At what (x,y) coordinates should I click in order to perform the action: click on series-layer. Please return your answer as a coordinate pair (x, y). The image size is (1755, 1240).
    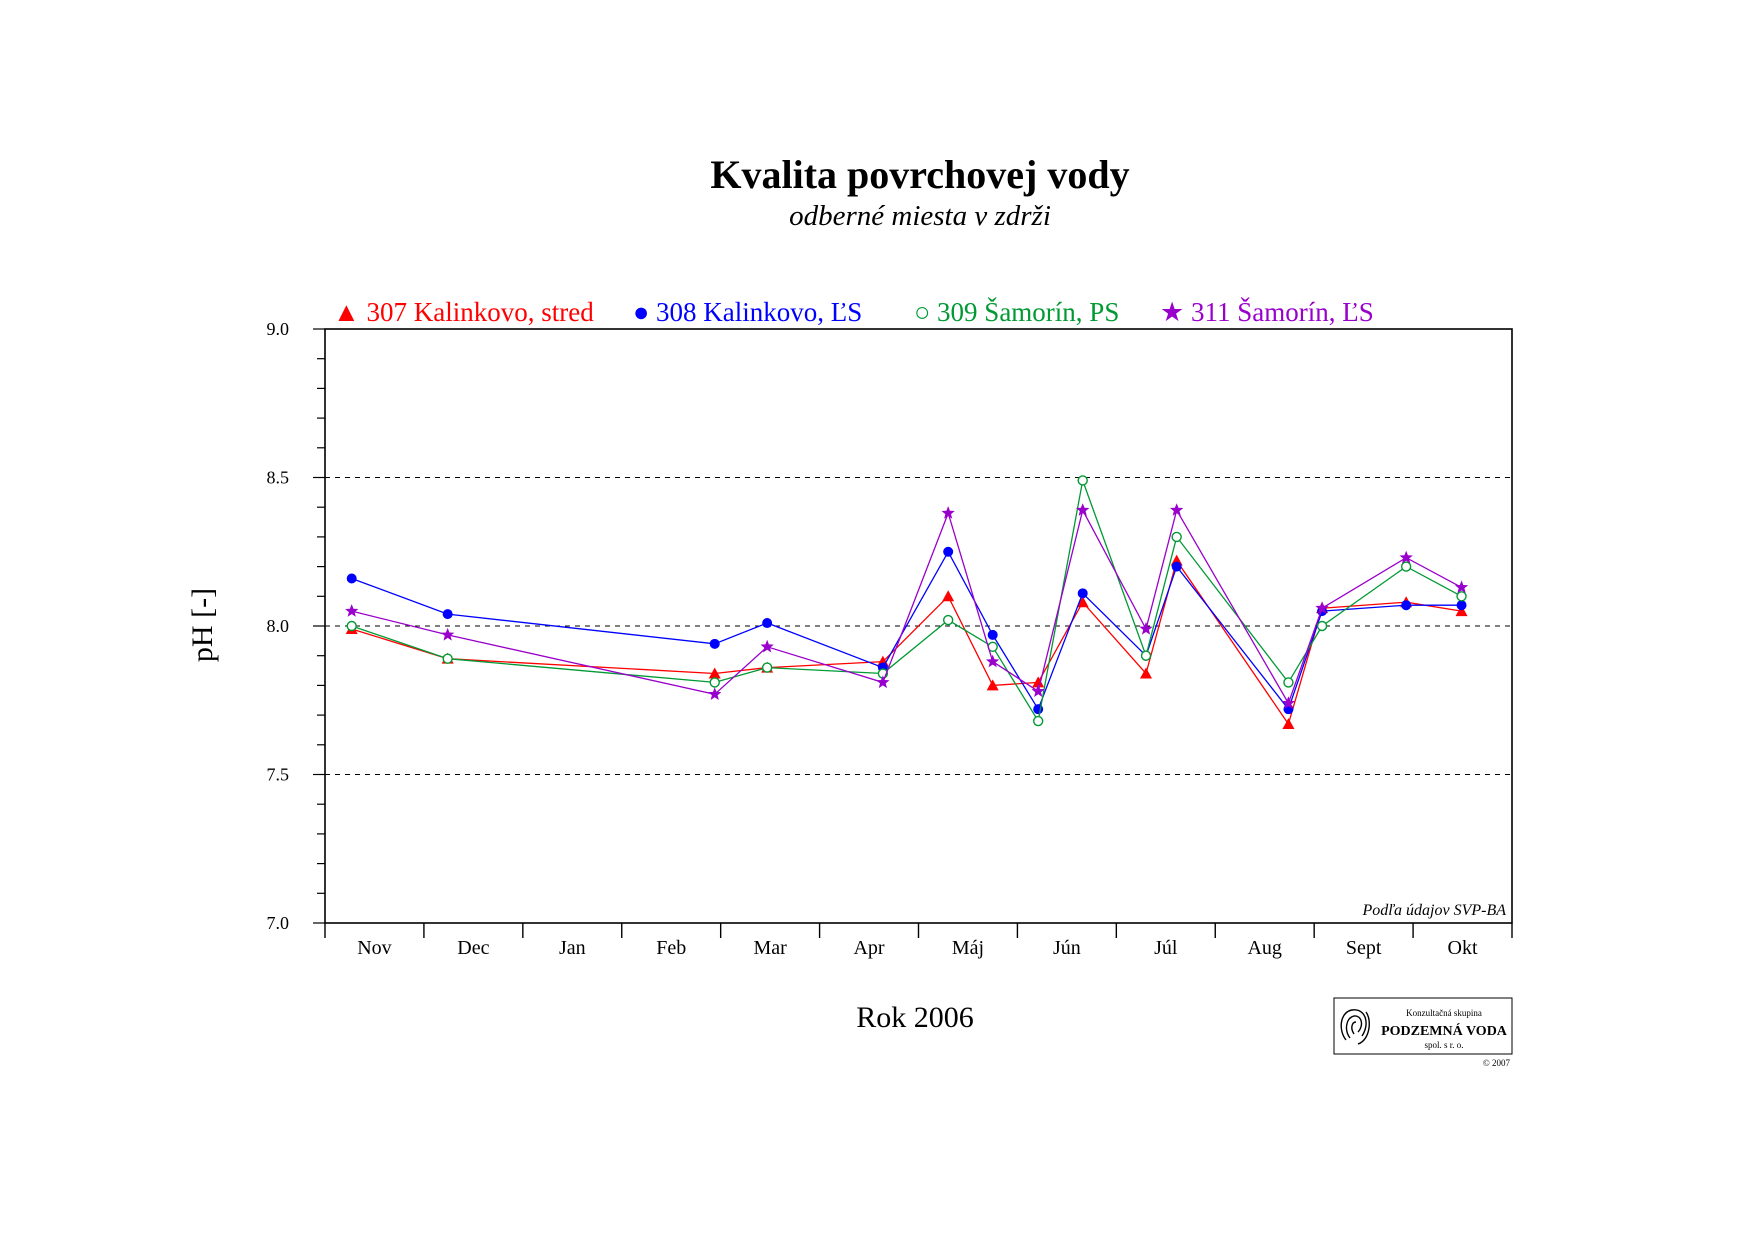
    Looking at the image, I should click on (907, 602).